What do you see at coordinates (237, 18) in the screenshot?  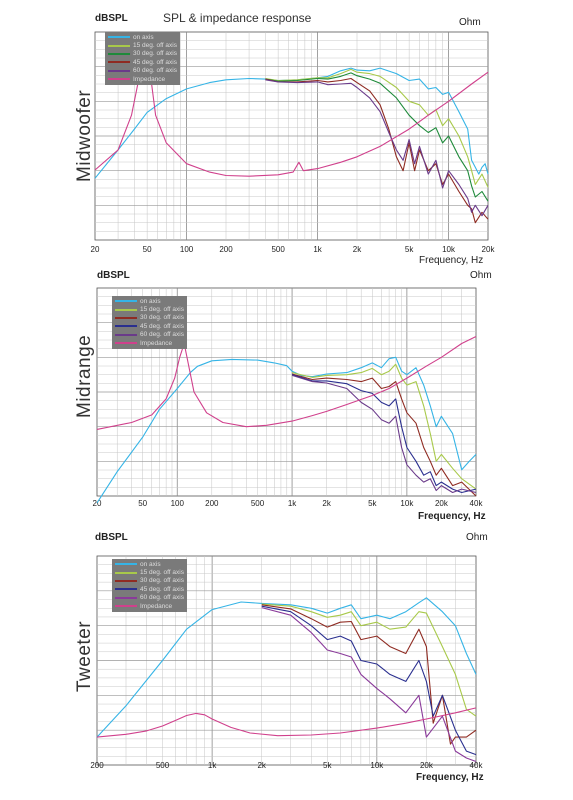 I see `chart-title: SPL & impedance response` at bounding box center [237, 18].